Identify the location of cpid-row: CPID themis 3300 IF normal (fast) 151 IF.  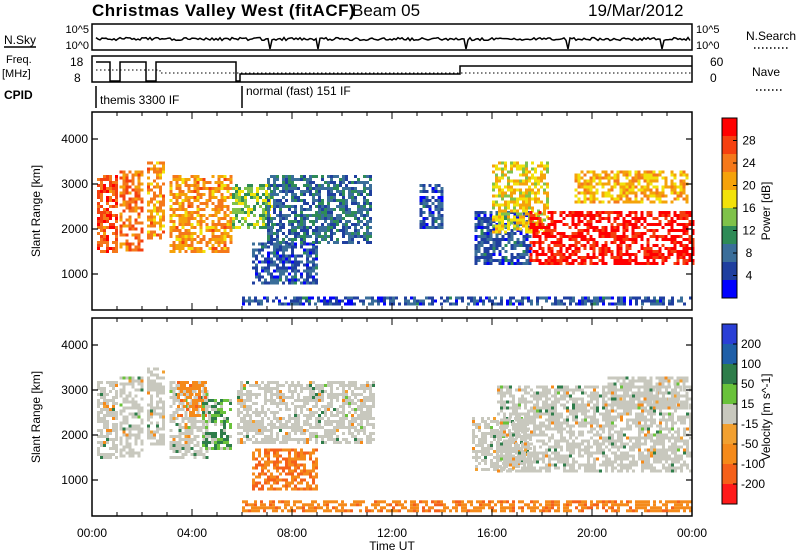
(177, 96).